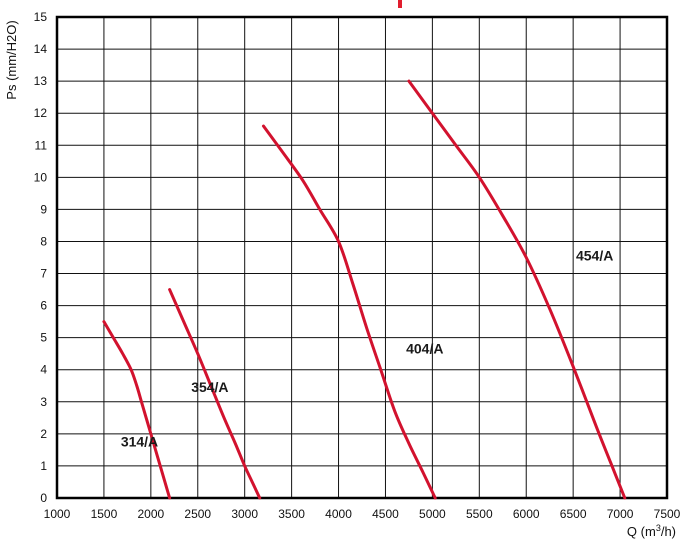 This screenshot has height=540, width=684. Describe the element at coordinates (43, 498) in the screenshot. I see `y-tick-label: 0` at that location.